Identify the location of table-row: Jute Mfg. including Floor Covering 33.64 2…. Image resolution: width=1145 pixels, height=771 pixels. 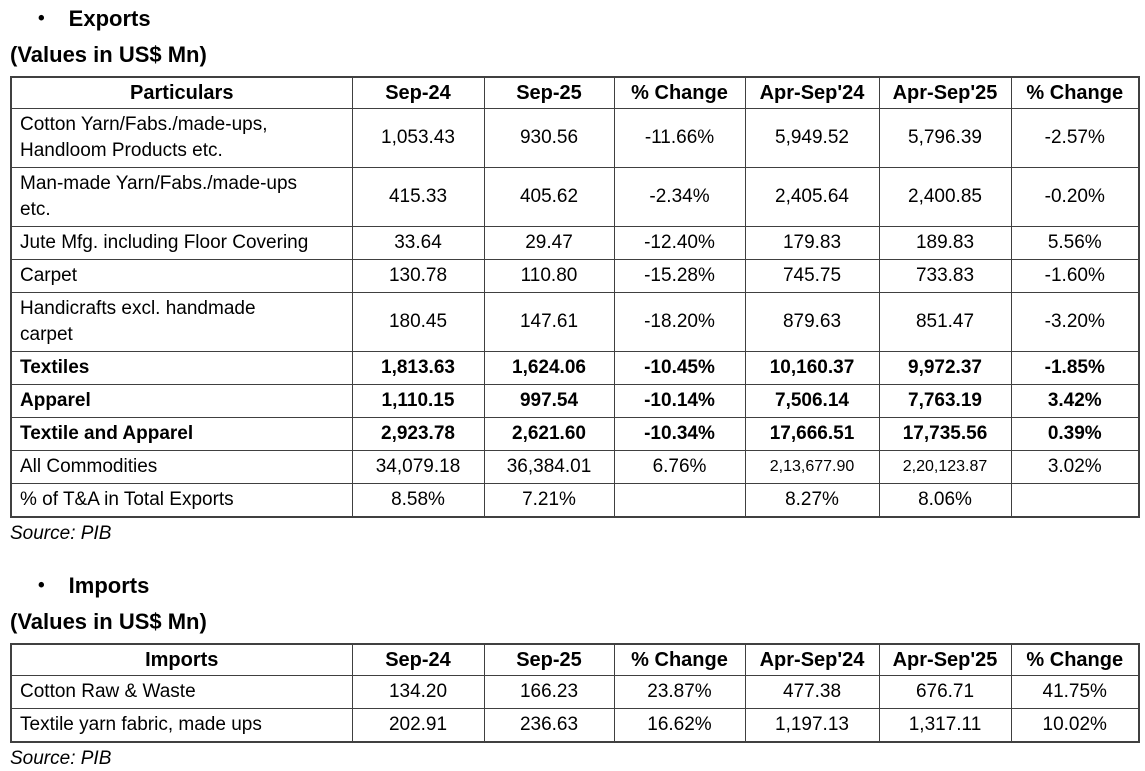
(575, 243).